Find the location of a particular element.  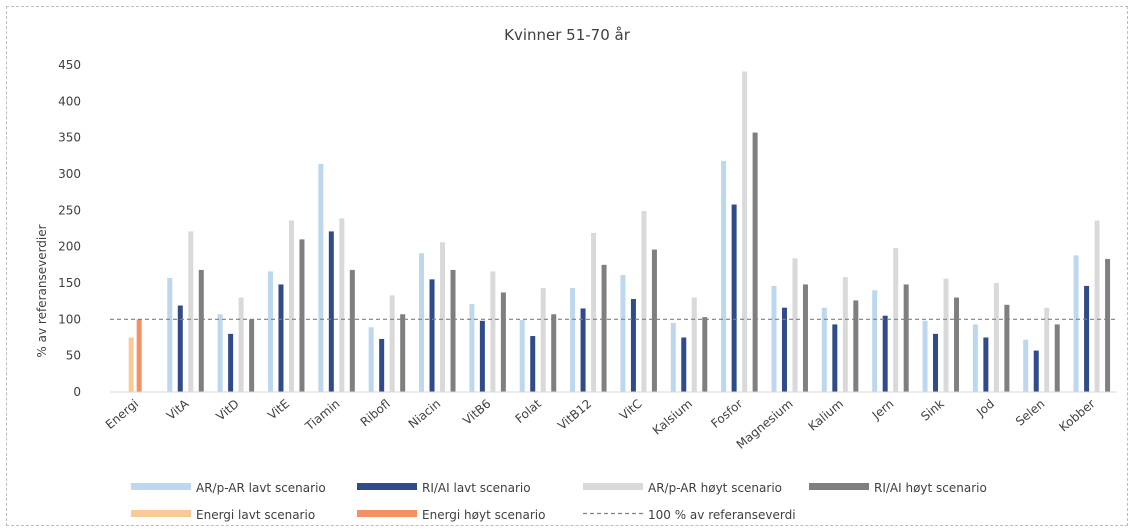

x-tick-label-kalium: Kalium is located at coordinates (826, 415).